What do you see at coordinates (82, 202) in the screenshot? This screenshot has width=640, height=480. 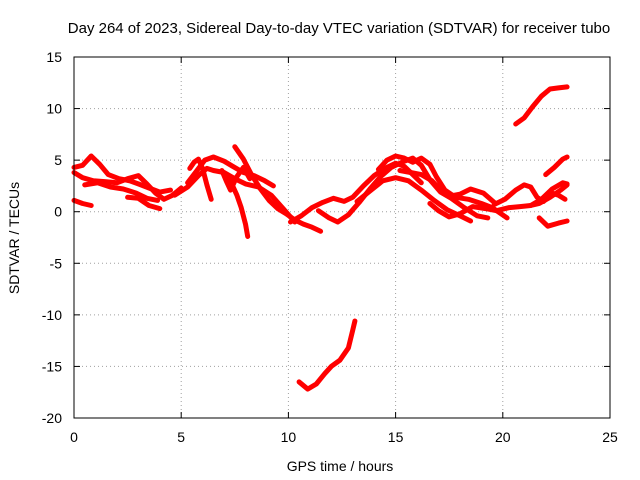 I see `series-line-arc-a` at bounding box center [82, 202].